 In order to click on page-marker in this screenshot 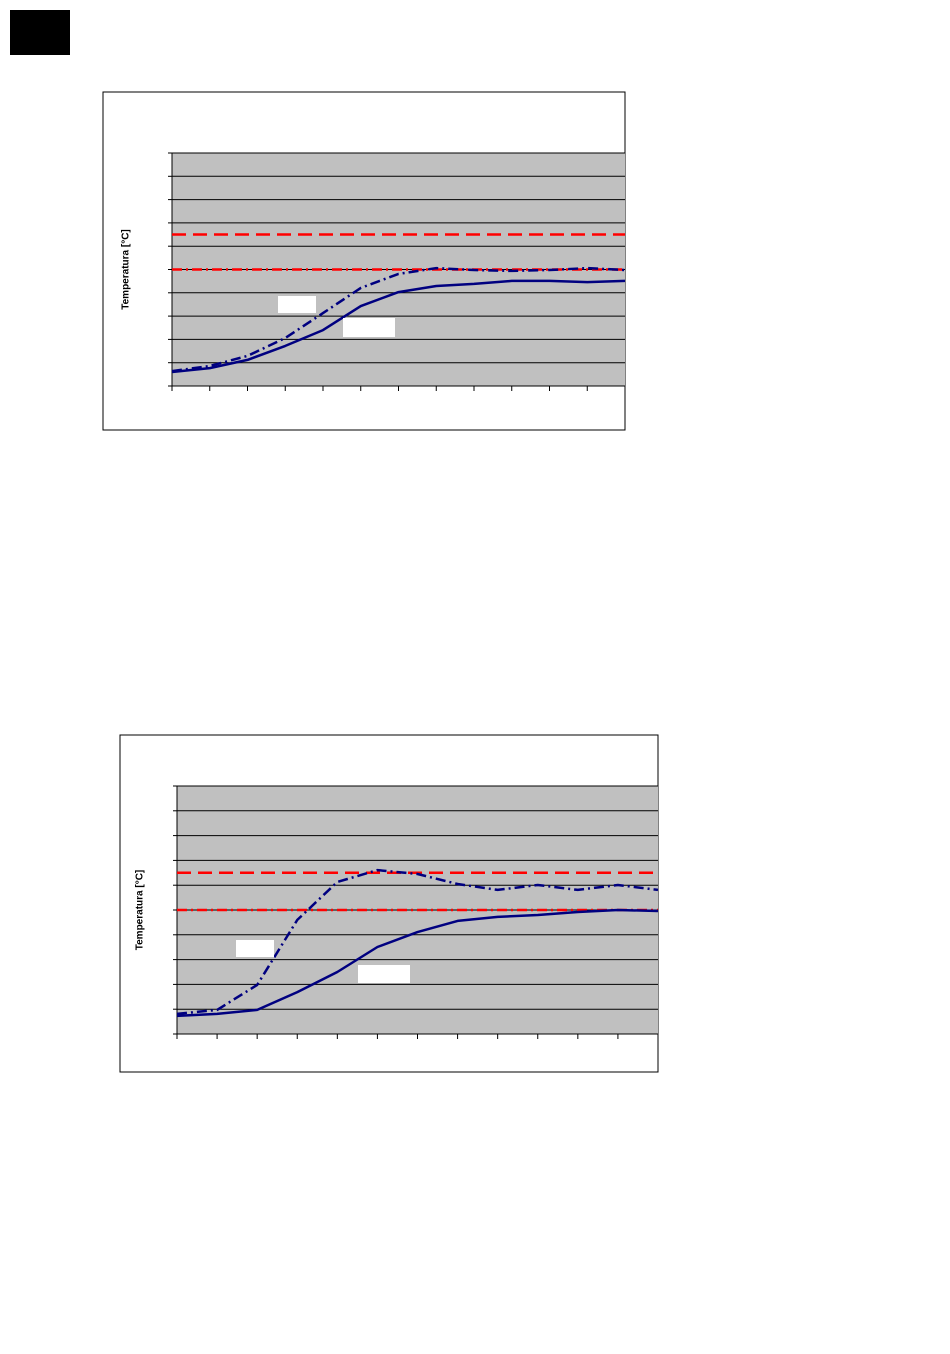, I will do `click(40, 32)`.